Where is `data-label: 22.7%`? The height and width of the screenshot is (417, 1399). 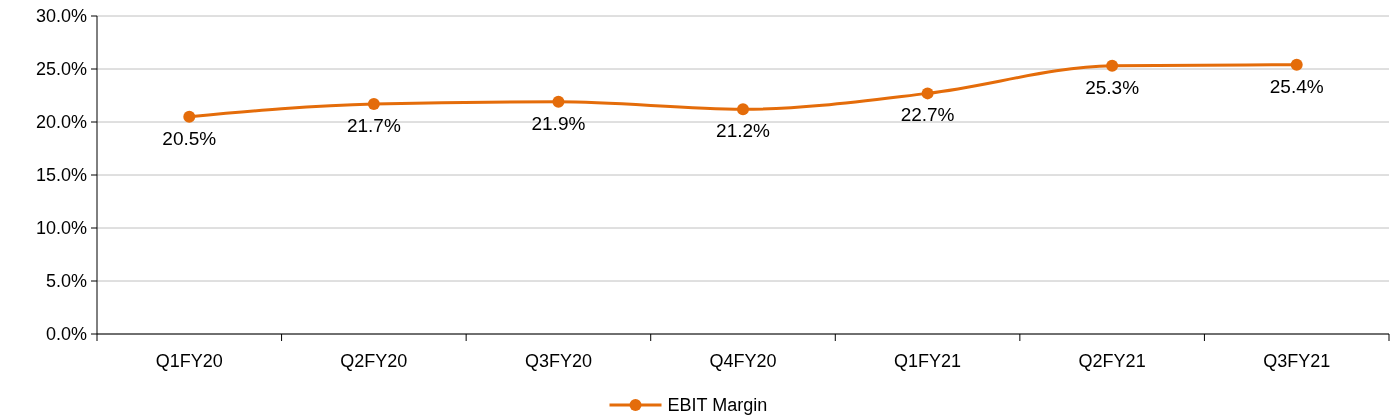 data-label: 22.7% is located at coordinates (927, 115).